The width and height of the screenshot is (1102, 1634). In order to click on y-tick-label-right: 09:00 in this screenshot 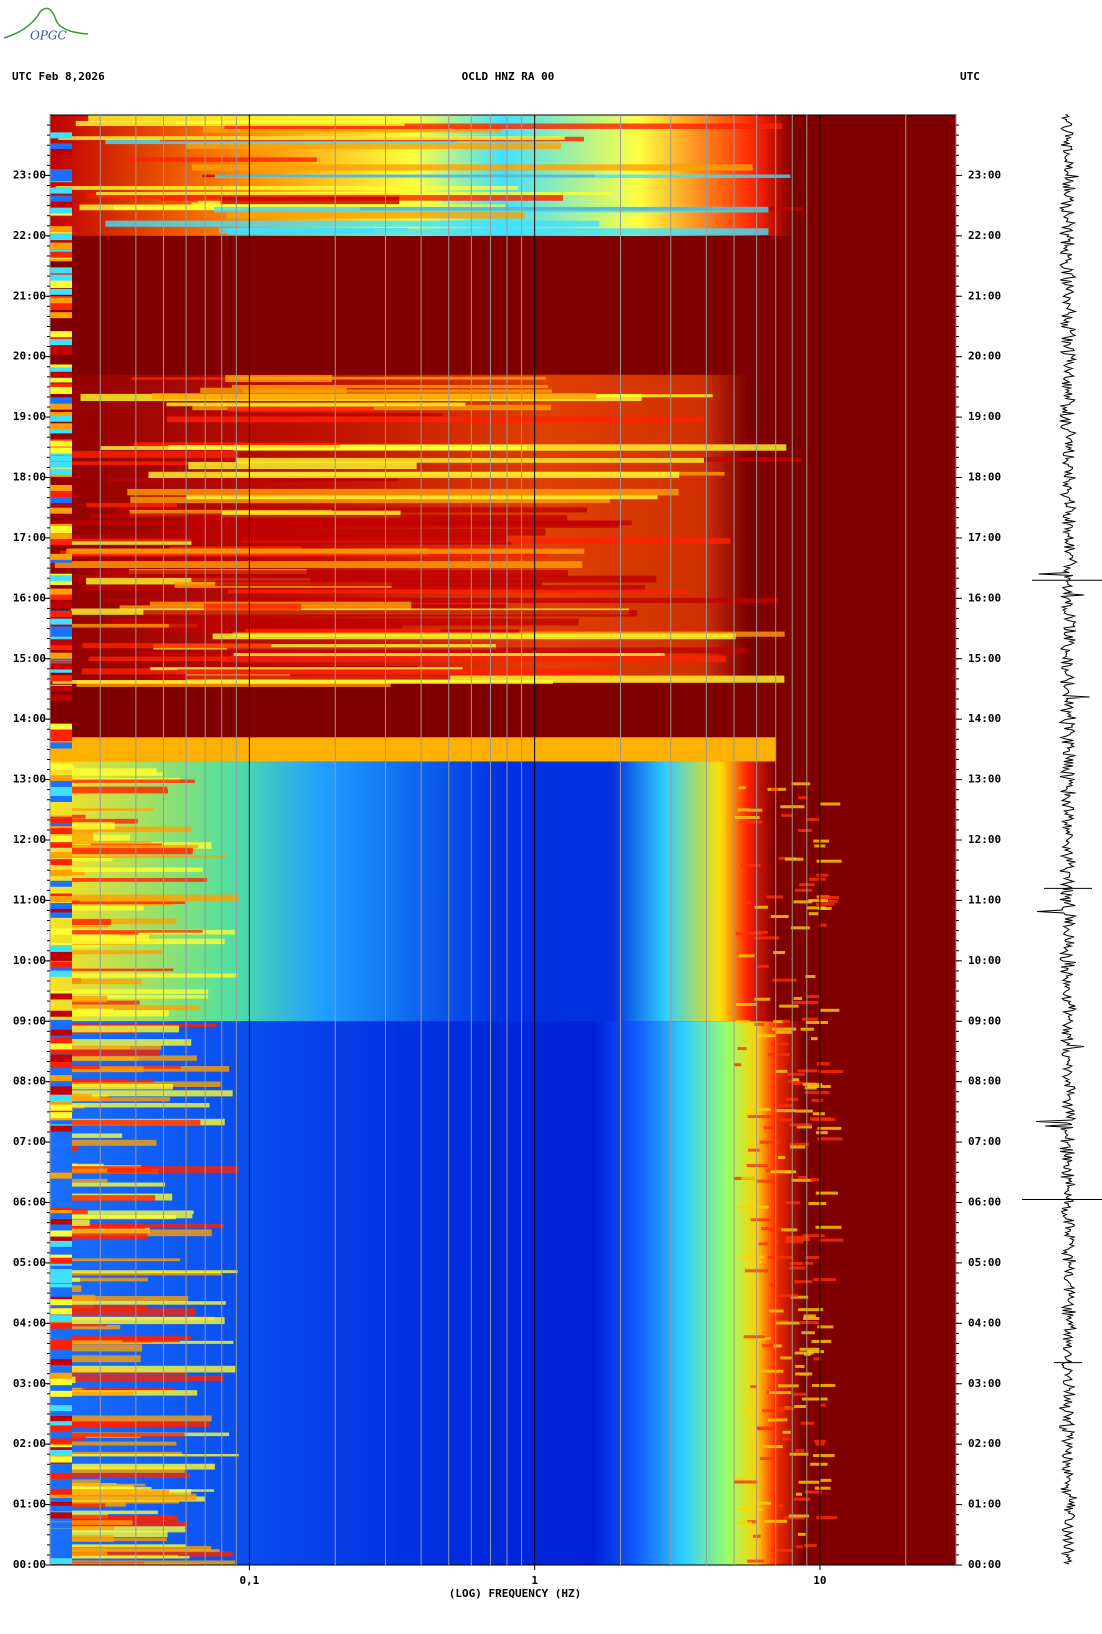, I will do `click(984, 1020)`.